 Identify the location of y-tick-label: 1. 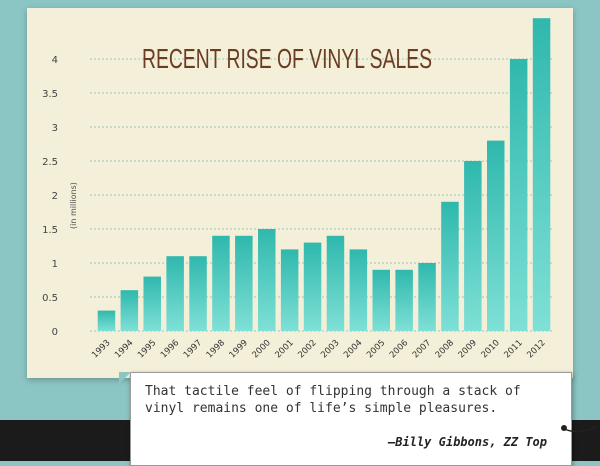
(55, 264).